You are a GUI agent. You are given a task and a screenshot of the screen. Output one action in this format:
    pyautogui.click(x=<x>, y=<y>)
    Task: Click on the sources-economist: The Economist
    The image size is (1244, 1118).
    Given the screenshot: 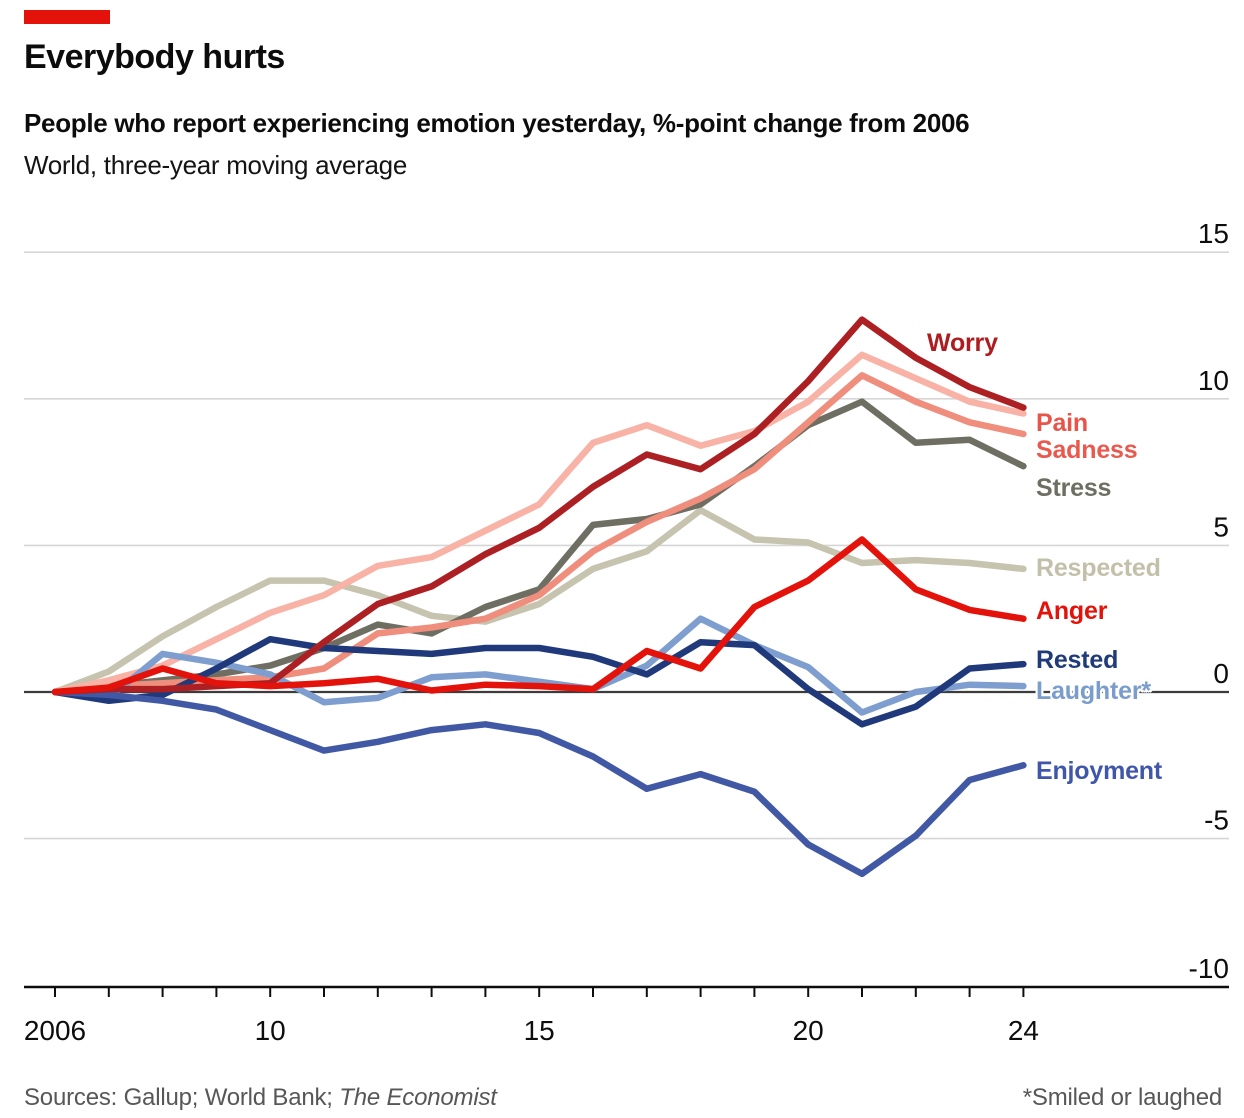 What is the action you would take?
    pyautogui.click(x=418, y=1097)
    